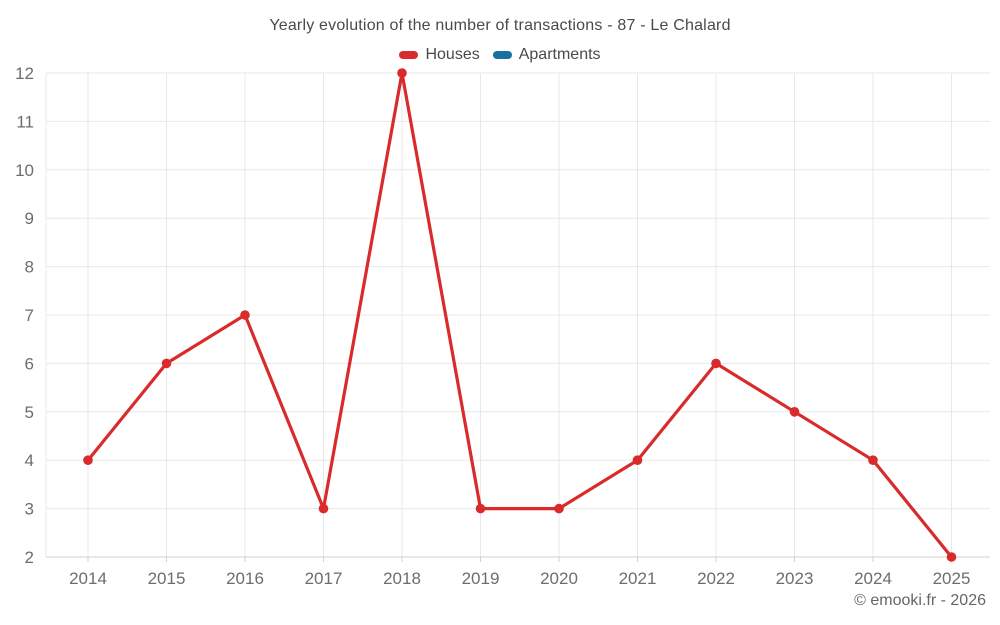  Describe the element at coordinates (29, 218) in the screenshot. I see `y-axis-label: 9` at that location.